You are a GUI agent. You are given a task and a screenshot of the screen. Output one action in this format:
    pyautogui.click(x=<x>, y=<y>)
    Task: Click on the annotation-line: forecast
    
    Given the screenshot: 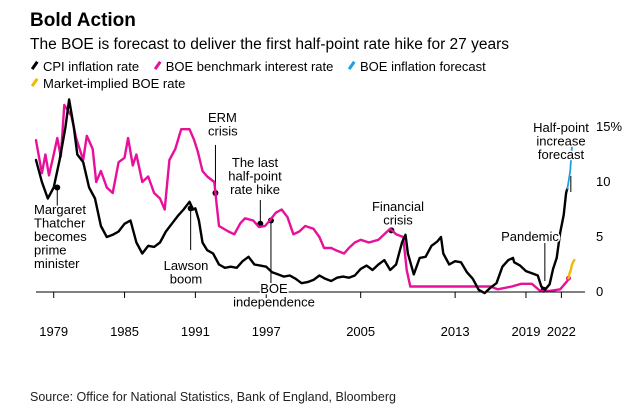 What is the action you would take?
    pyautogui.click(x=561, y=154)
    